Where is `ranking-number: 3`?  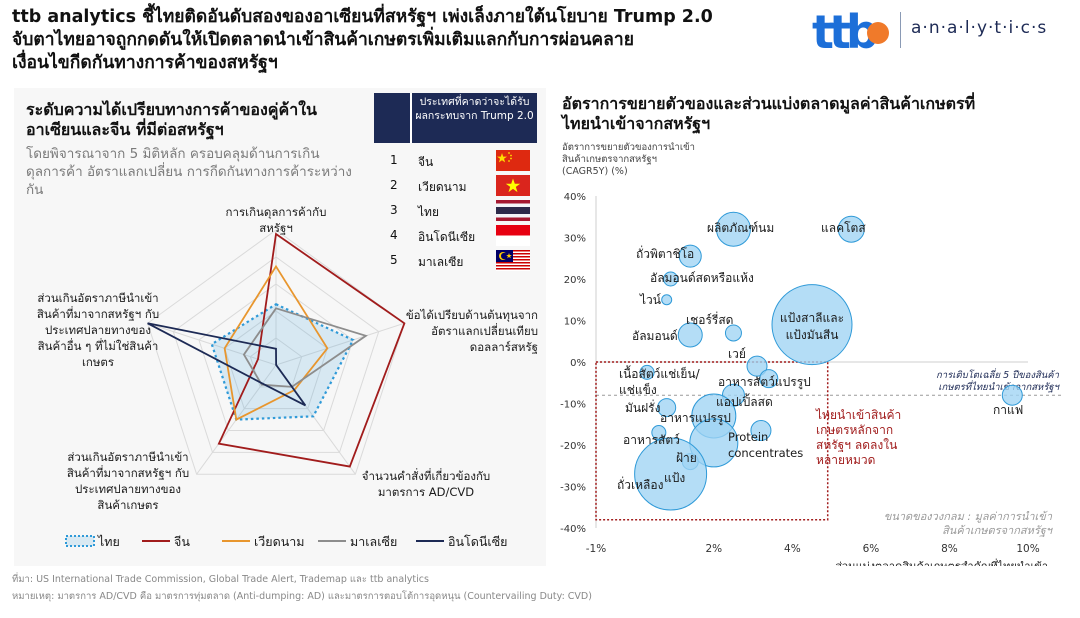
ranking-number: 3 is located at coordinates (394, 210).